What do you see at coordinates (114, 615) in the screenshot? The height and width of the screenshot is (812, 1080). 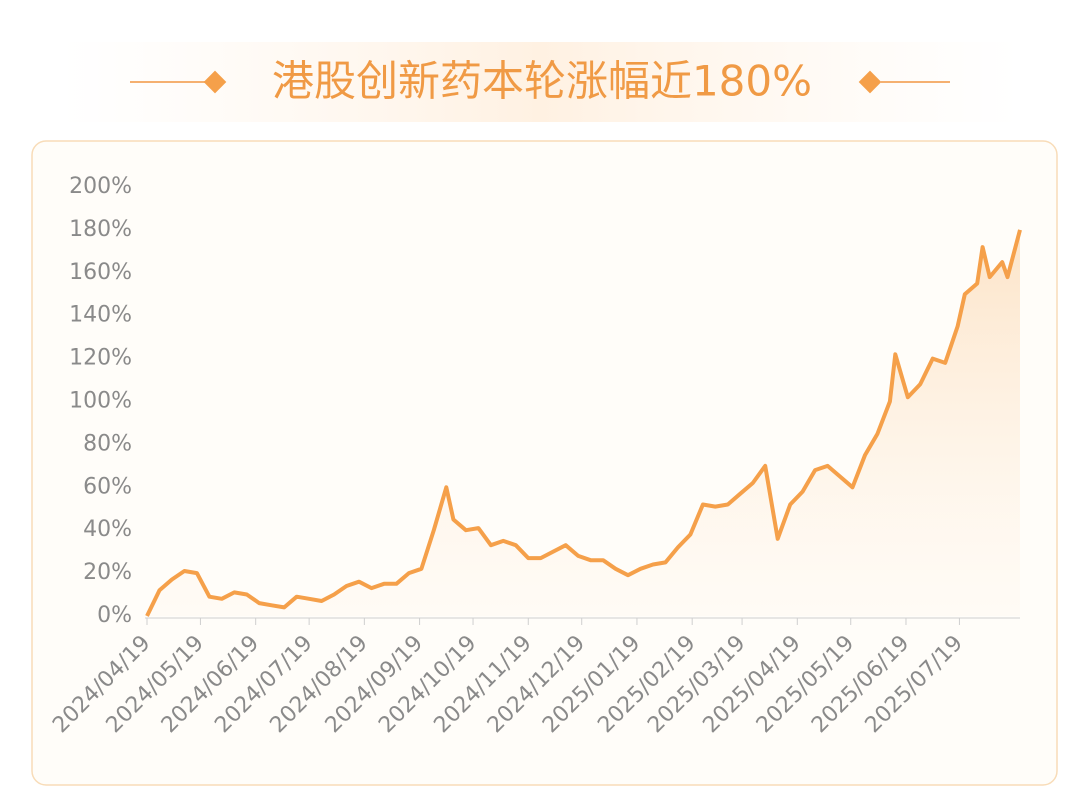 I see `y-tick-label: 0%` at bounding box center [114, 615].